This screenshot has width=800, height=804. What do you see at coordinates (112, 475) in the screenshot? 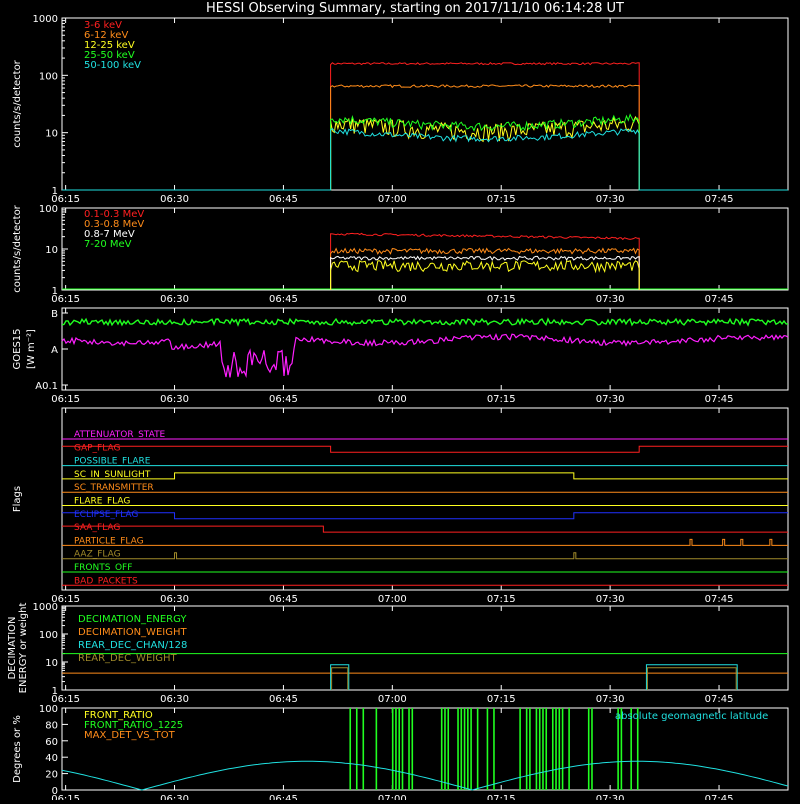
I see `flag-label-3: SC_IN_SUNLIGHT` at bounding box center [112, 475].